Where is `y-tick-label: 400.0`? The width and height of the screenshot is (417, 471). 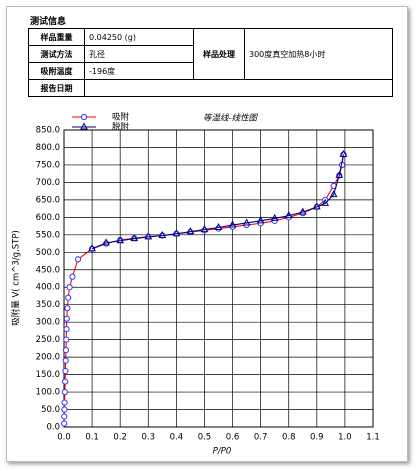 y-tick-label: 400.0 is located at coordinates (48, 288).